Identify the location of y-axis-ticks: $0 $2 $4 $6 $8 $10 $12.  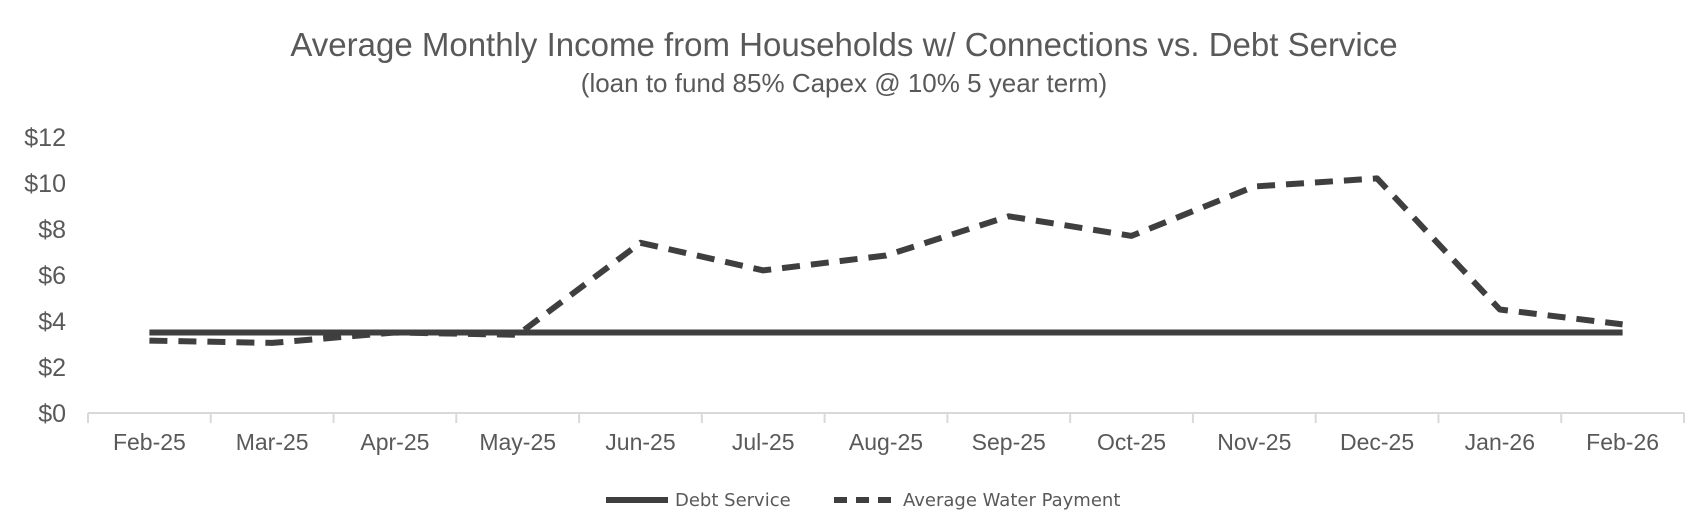
(45, 276).